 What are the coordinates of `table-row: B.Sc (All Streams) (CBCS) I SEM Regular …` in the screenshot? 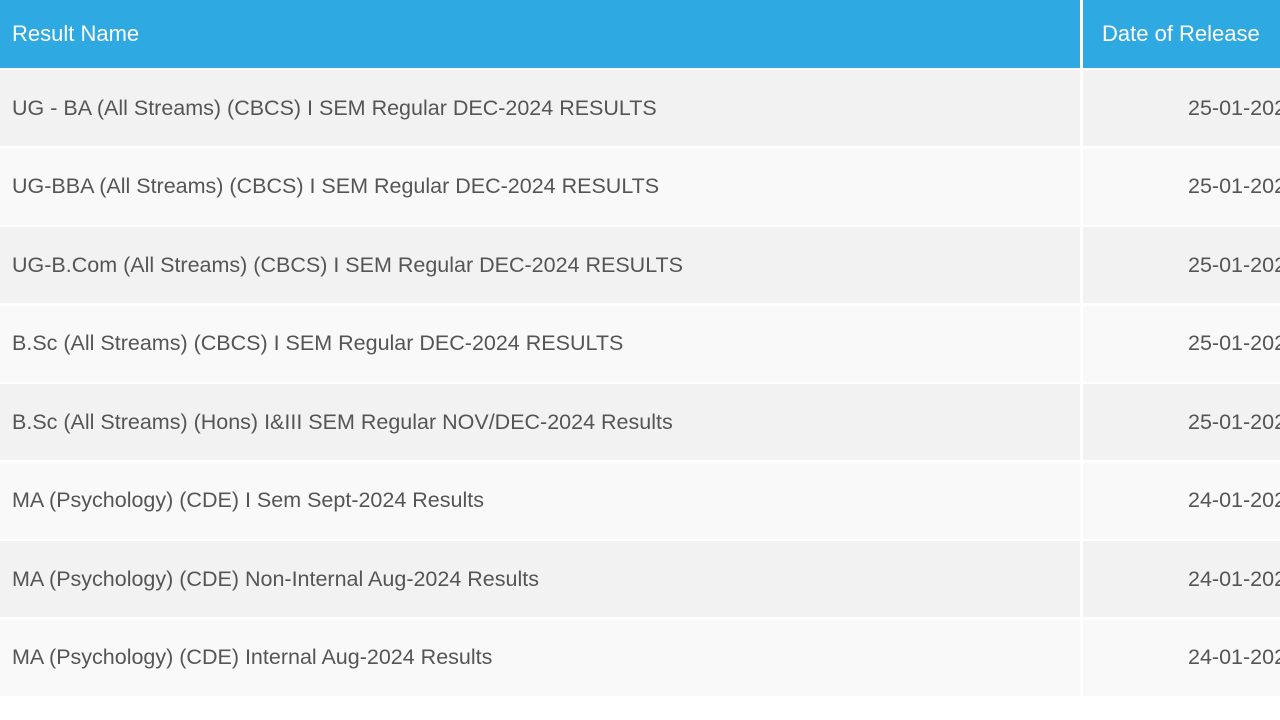 It's located at (640, 343).